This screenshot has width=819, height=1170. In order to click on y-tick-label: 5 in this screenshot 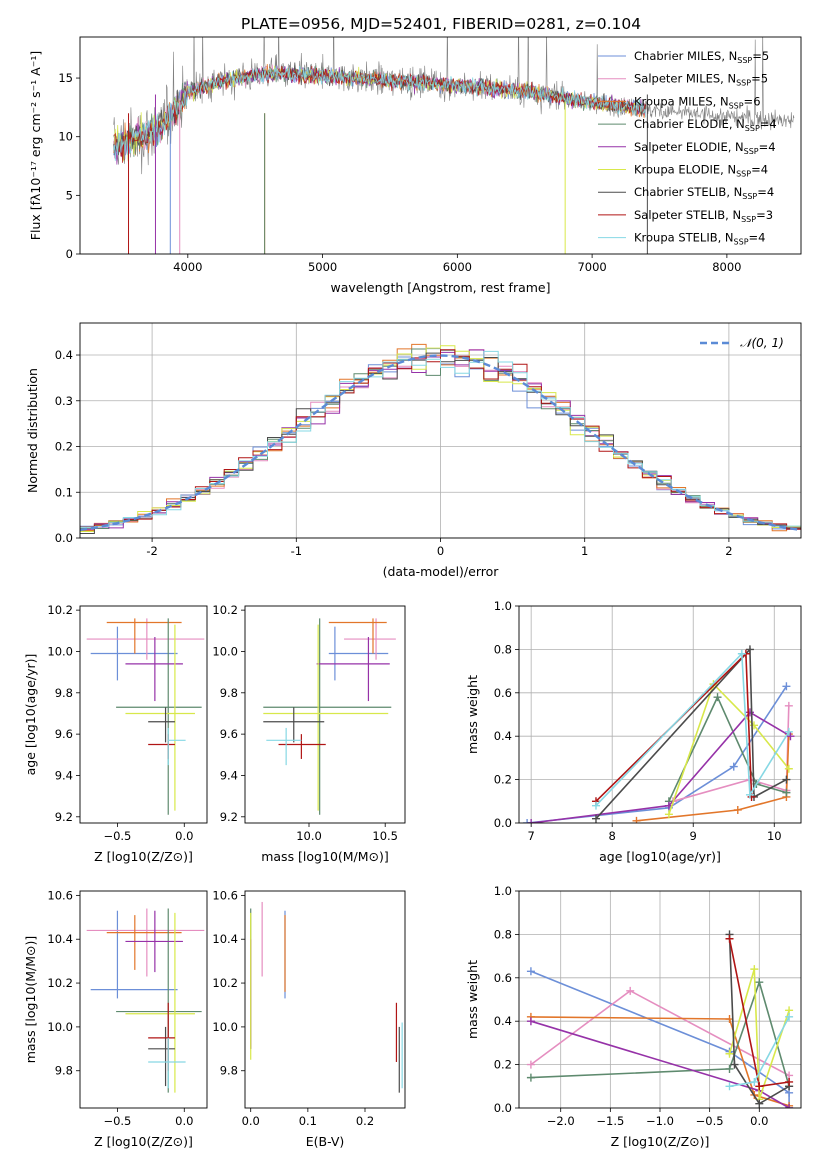, I will do `click(69, 195)`.